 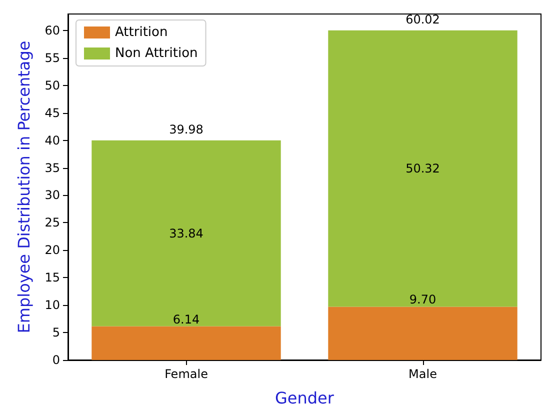 I want to click on y-tick-label: 30, so click(x=52, y=195).